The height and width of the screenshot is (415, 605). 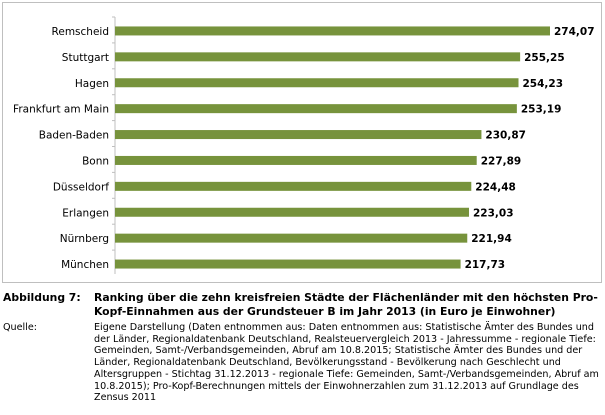 I want to click on category-label: Hagen, so click(x=92, y=84).